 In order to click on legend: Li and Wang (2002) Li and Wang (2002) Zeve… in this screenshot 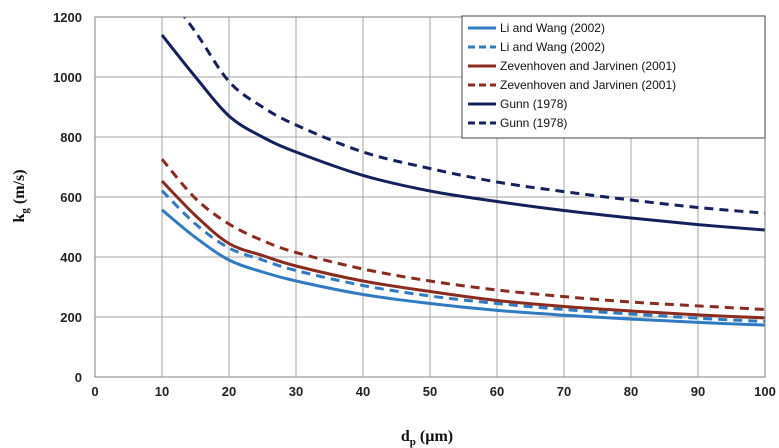, I will do `click(613, 77)`.